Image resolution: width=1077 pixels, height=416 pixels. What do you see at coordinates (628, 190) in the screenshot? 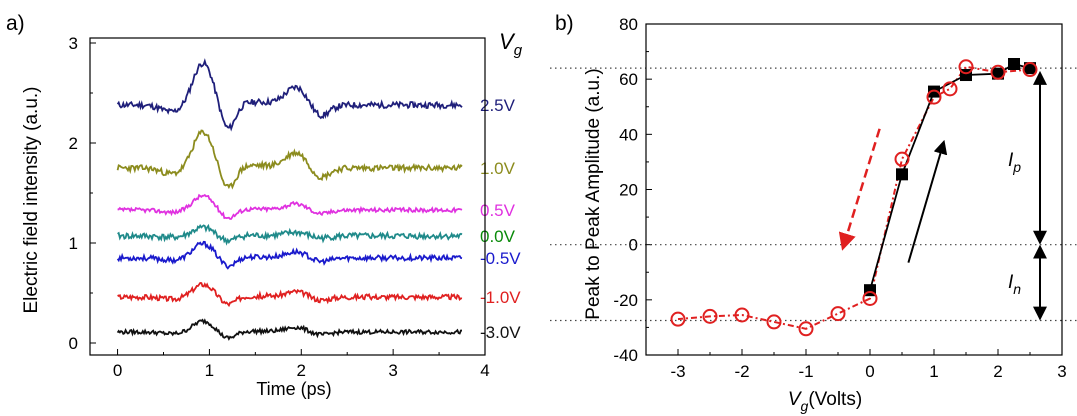
I see `y-tick-label: 20` at bounding box center [628, 190].